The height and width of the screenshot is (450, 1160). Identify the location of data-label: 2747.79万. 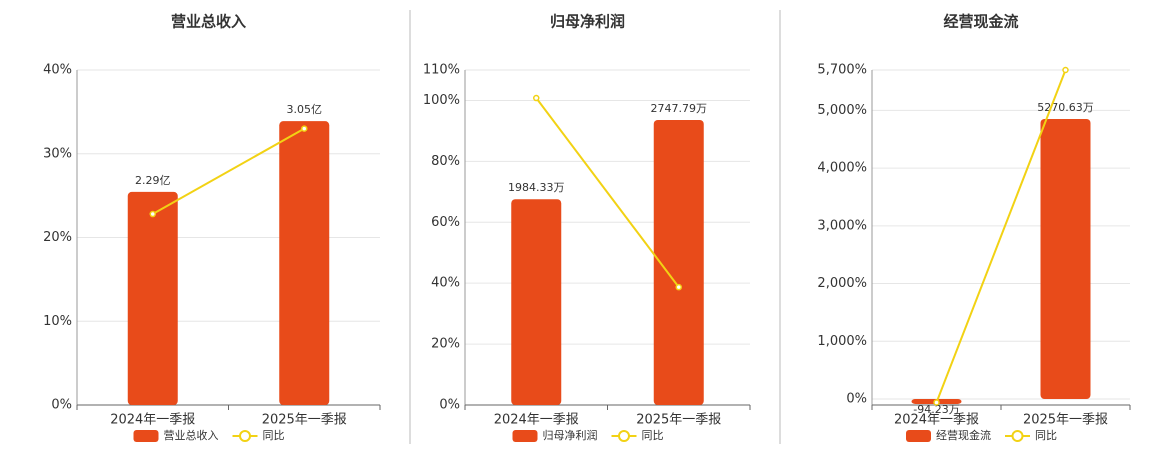
(679, 108).